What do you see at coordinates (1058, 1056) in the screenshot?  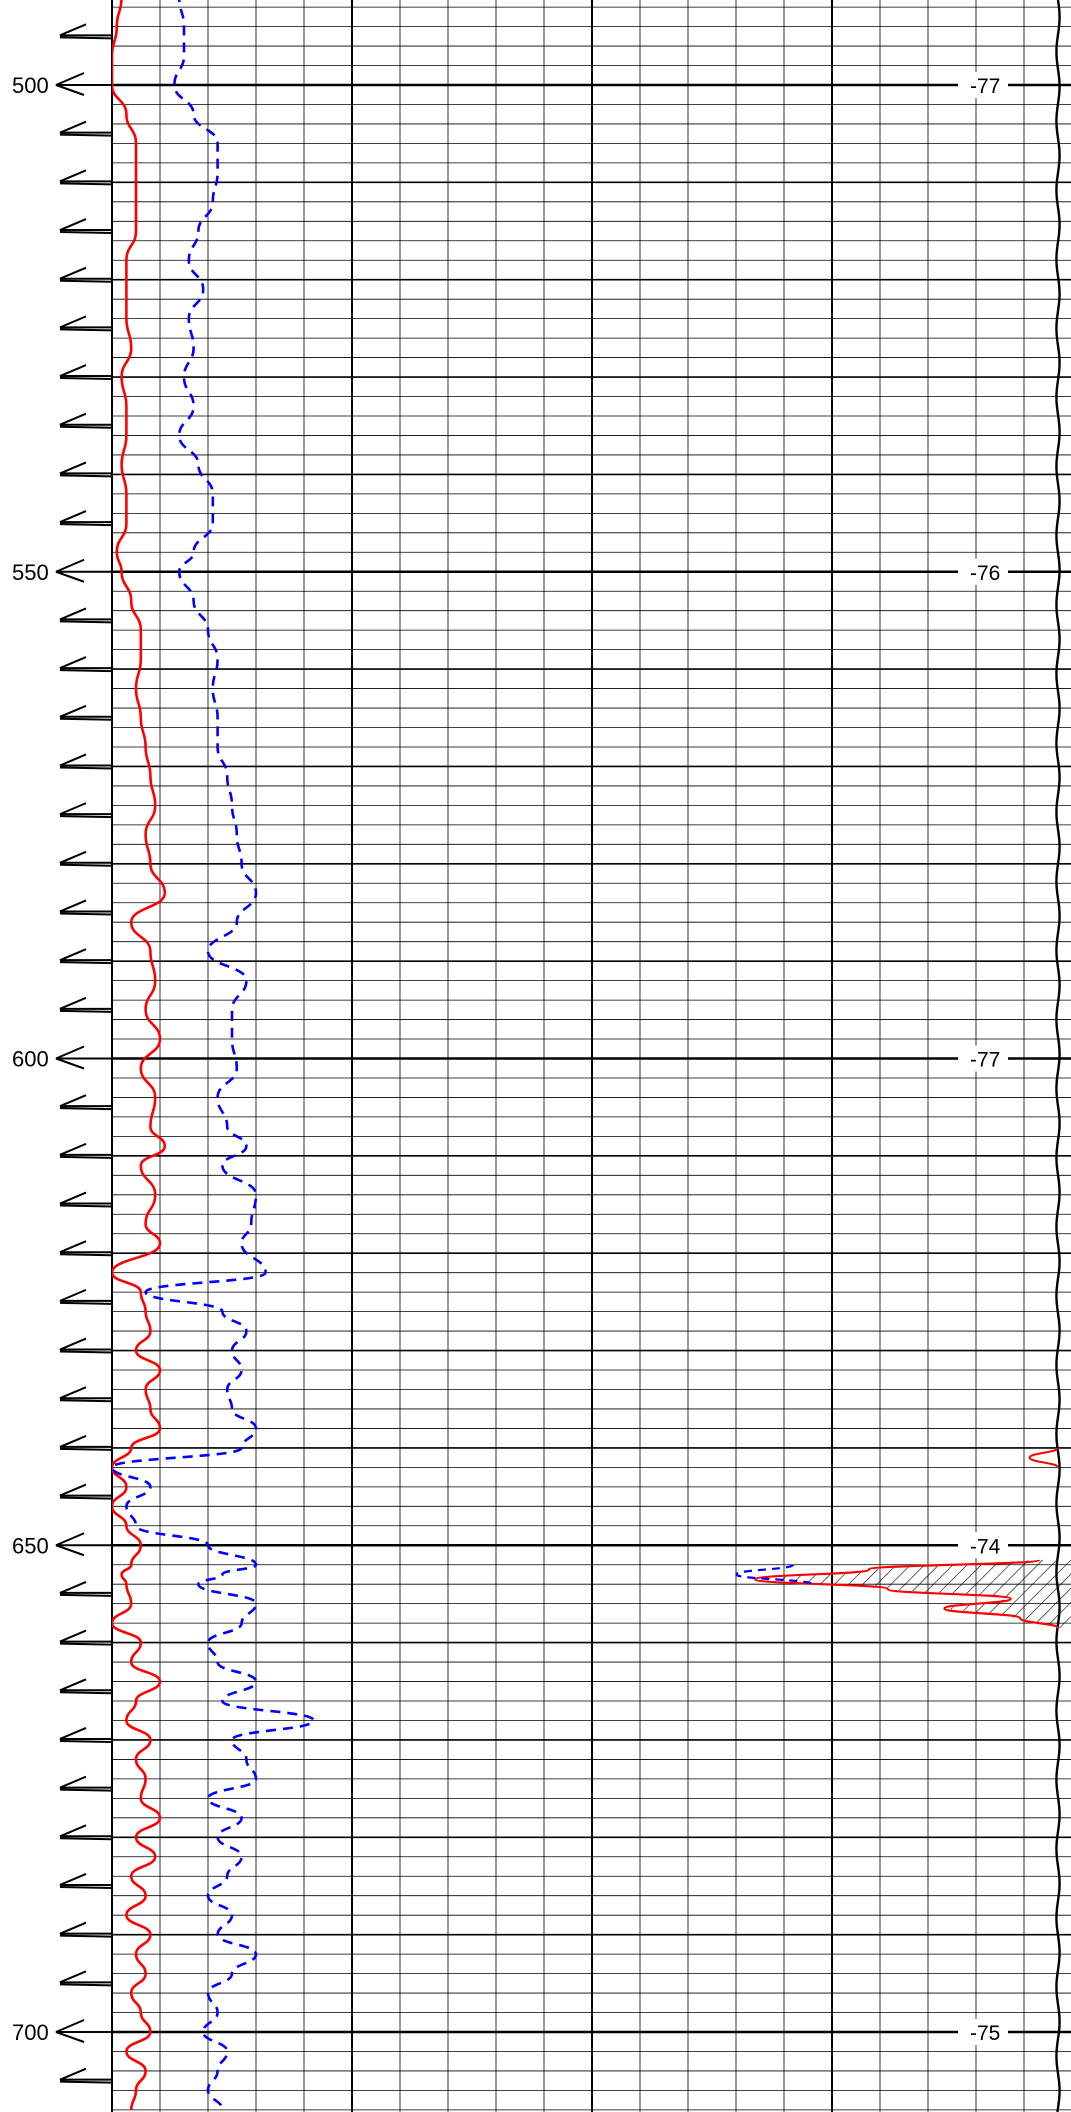 I see `right-border-line` at bounding box center [1058, 1056].